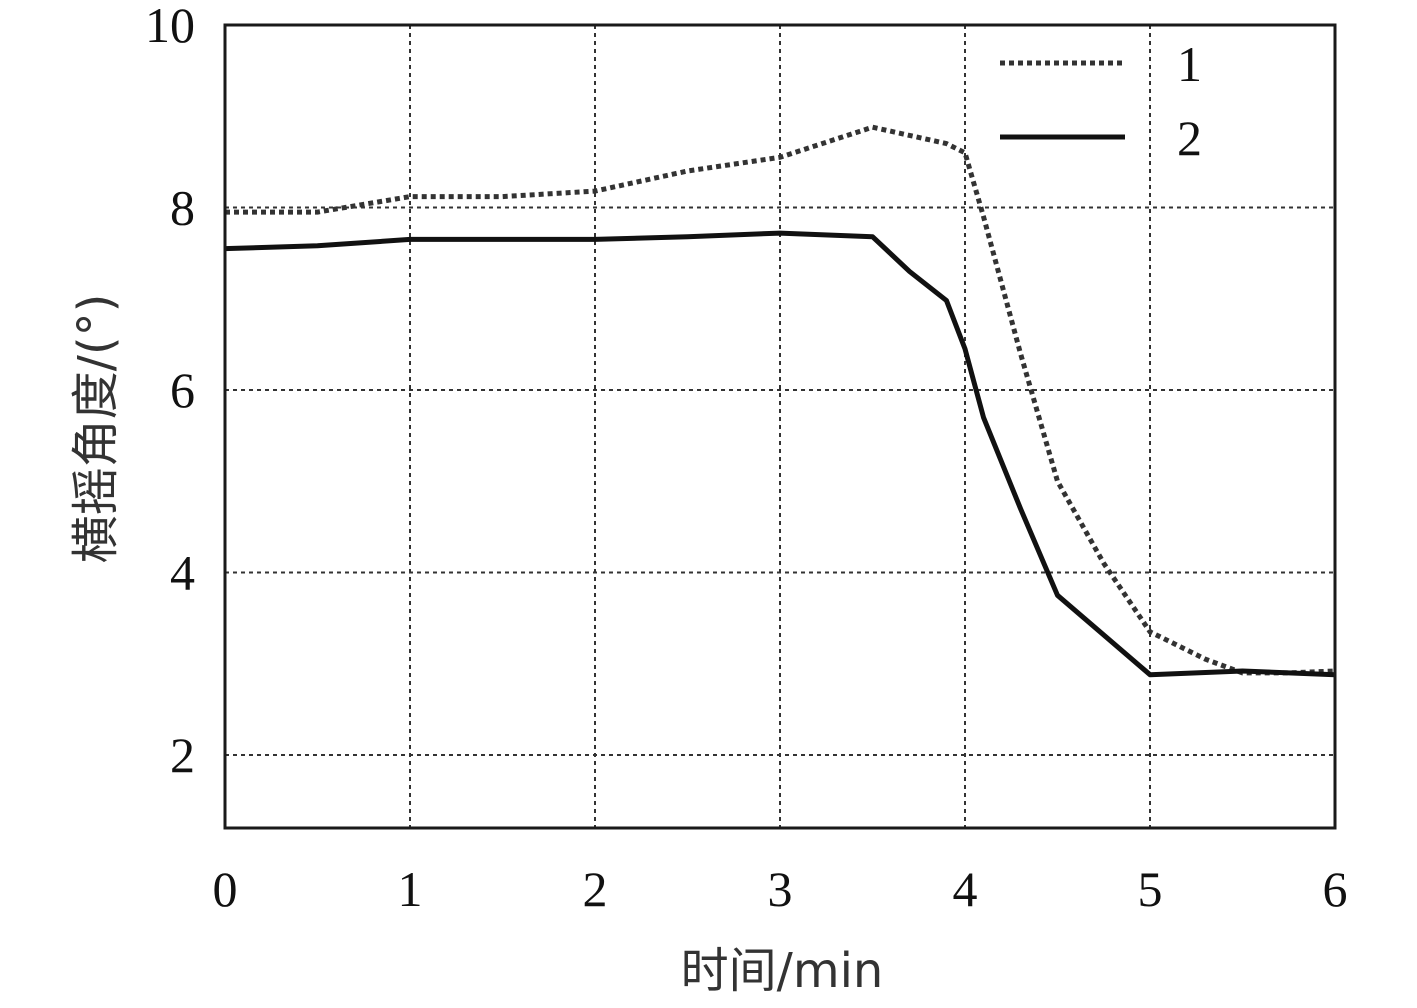 Image resolution: width=1417 pixels, height=1008 pixels. What do you see at coordinates (170, 26) in the screenshot?
I see `y-tick-label: 10` at bounding box center [170, 26].